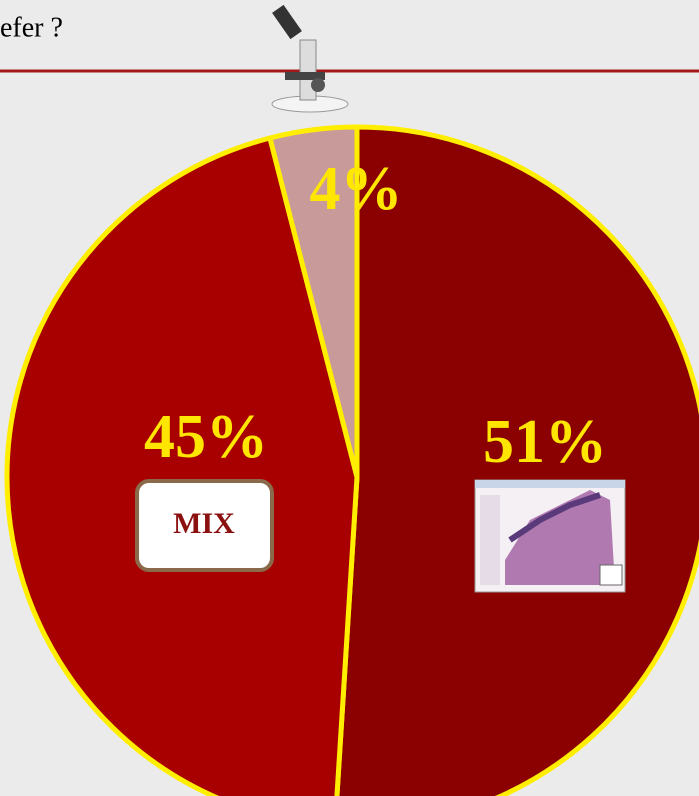 The height and width of the screenshot is (796, 699). I want to click on chart-title: efer ?, so click(31, 27).